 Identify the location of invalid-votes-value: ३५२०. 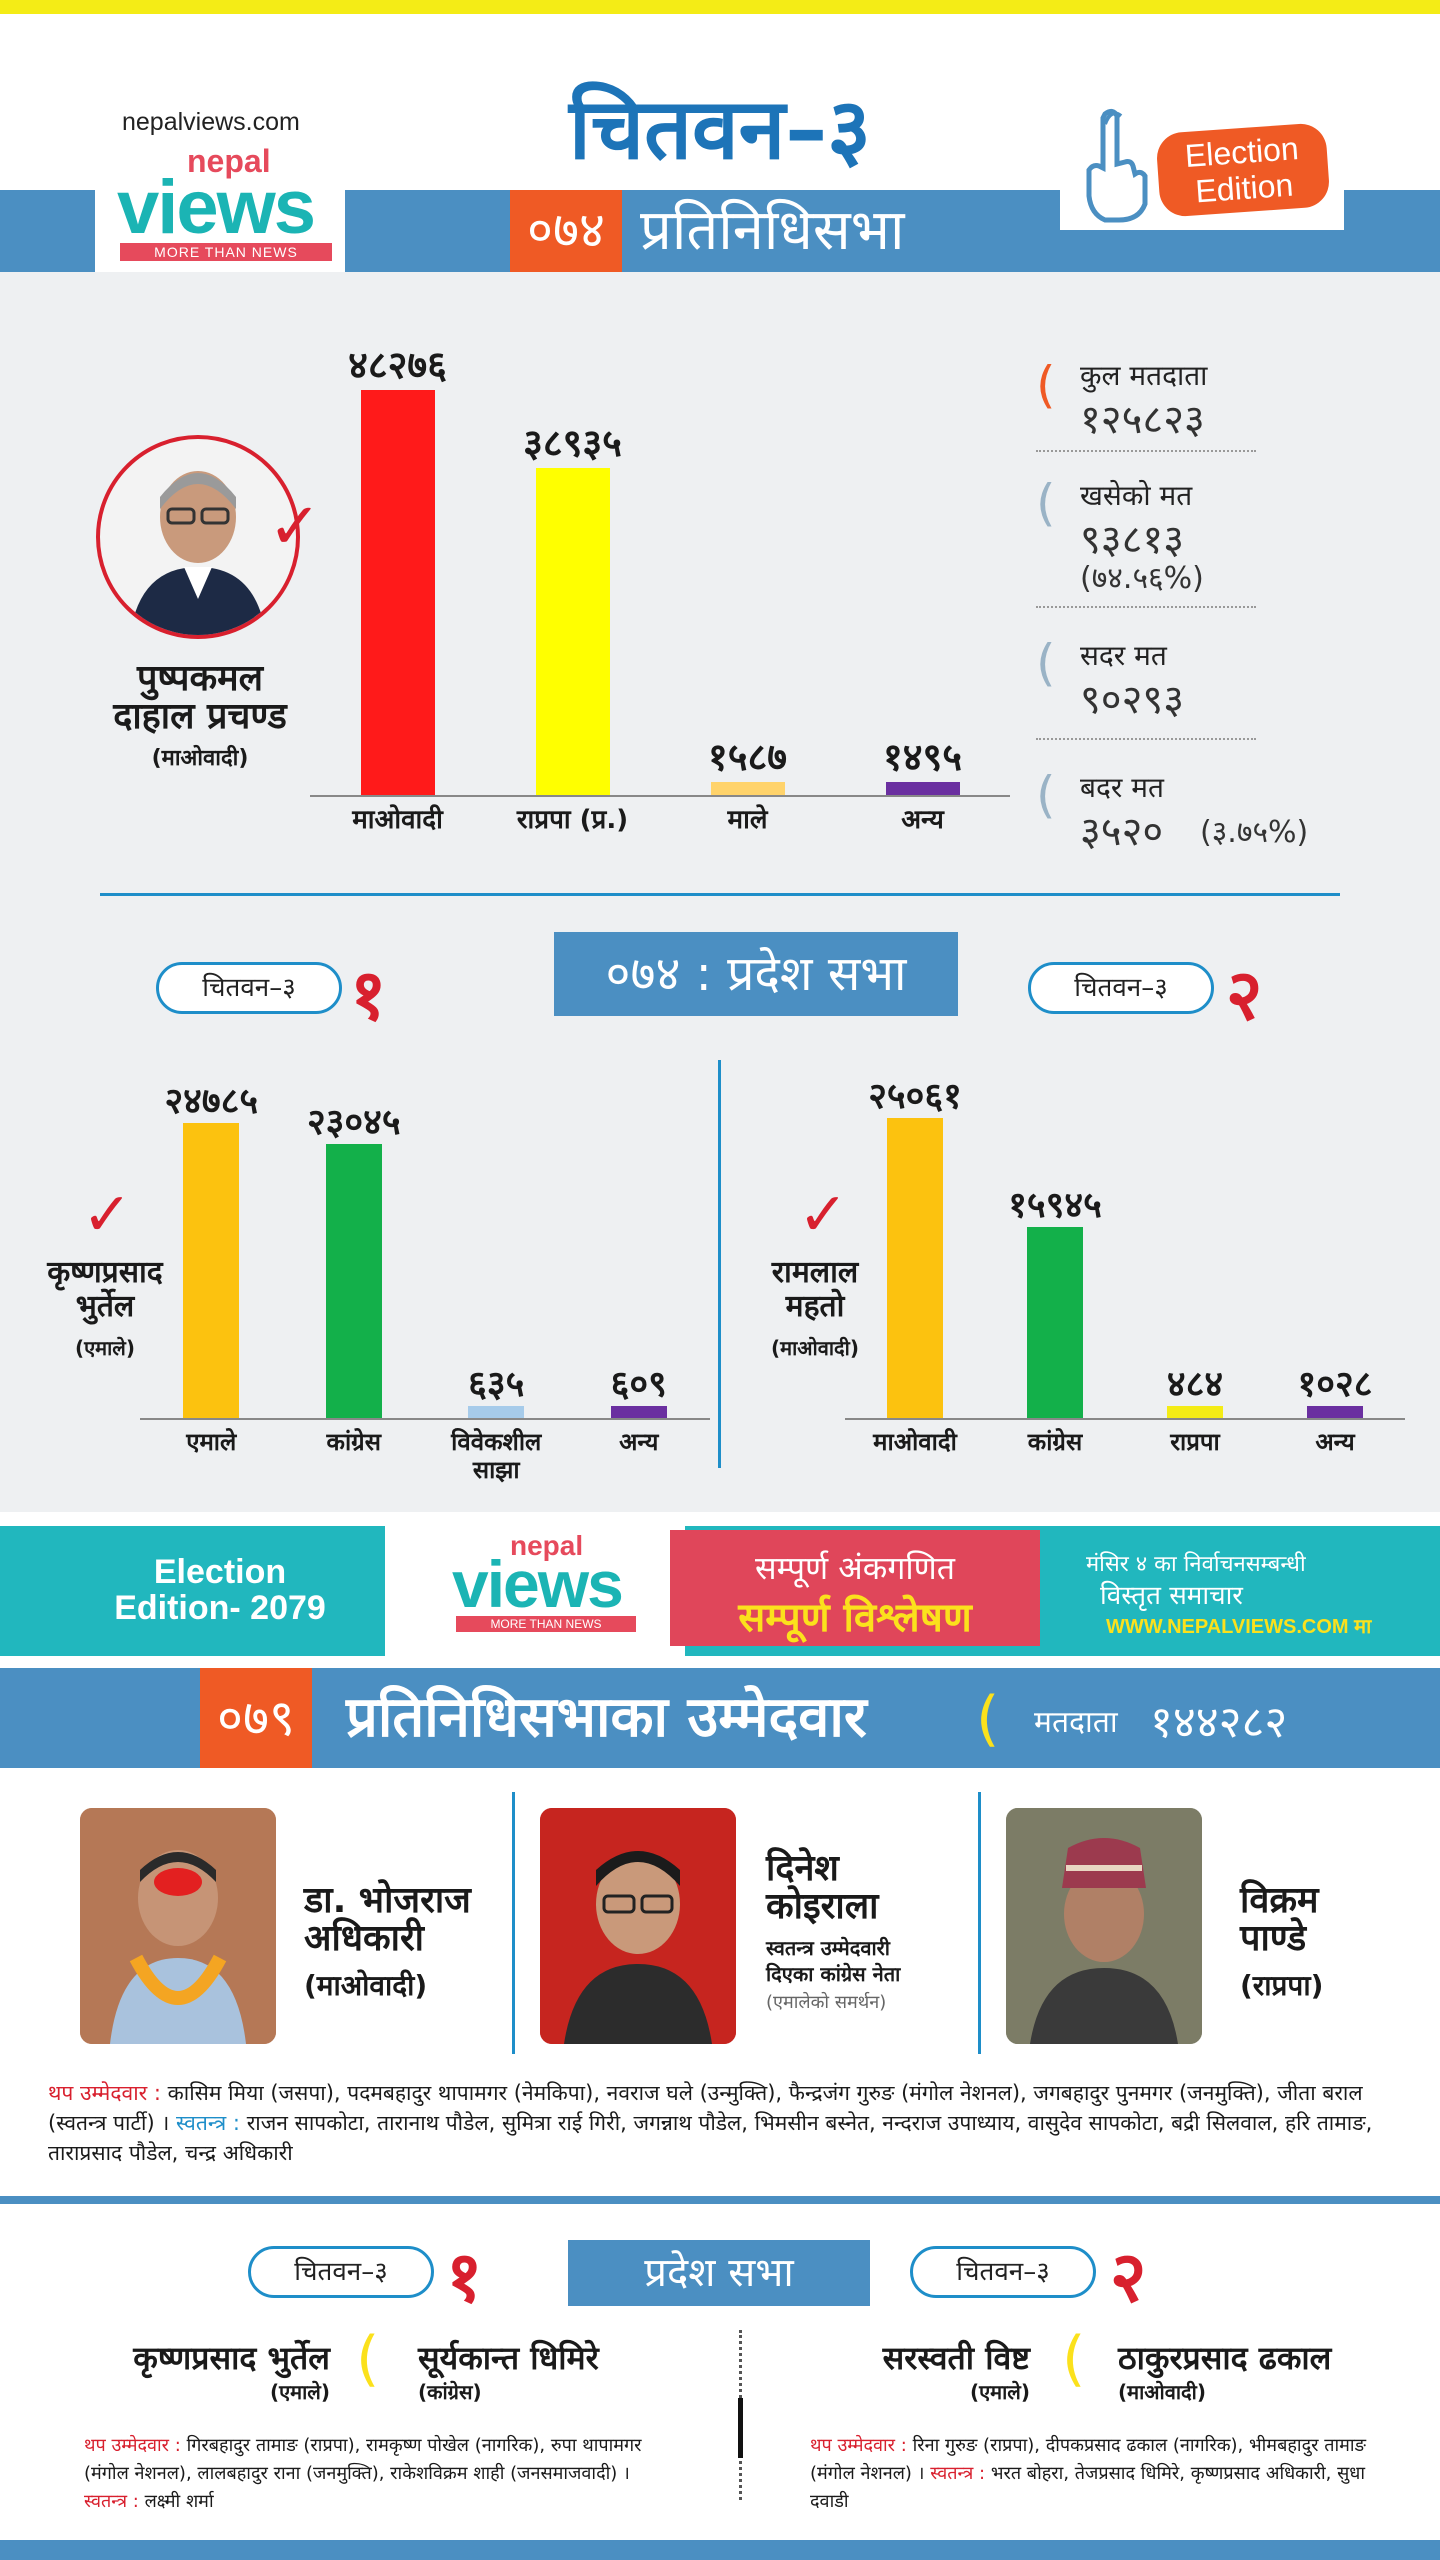
(1122, 832).